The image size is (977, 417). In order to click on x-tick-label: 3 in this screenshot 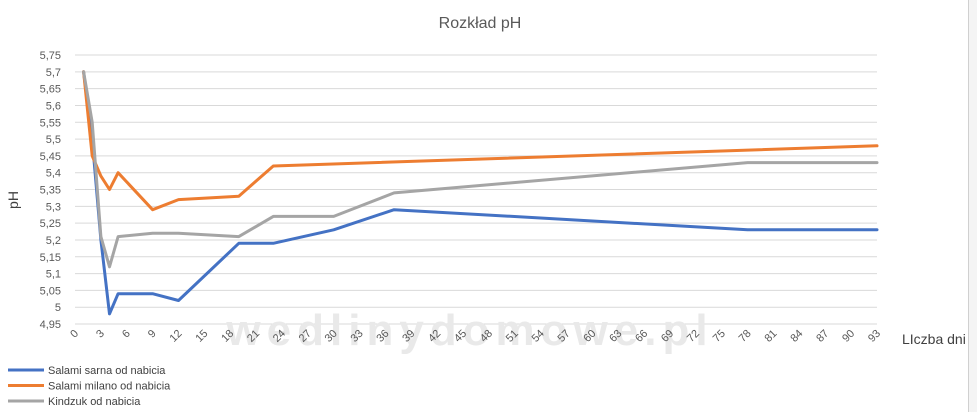, I will do `click(100, 334)`.